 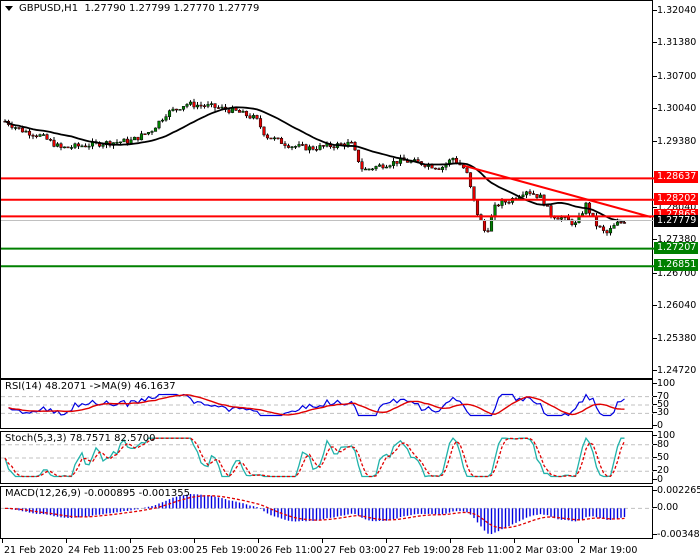 What do you see at coordinates (668, 508) in the screenshot?
I see `indicator-axis-label: 0.00` at bounding box center [668, 508].